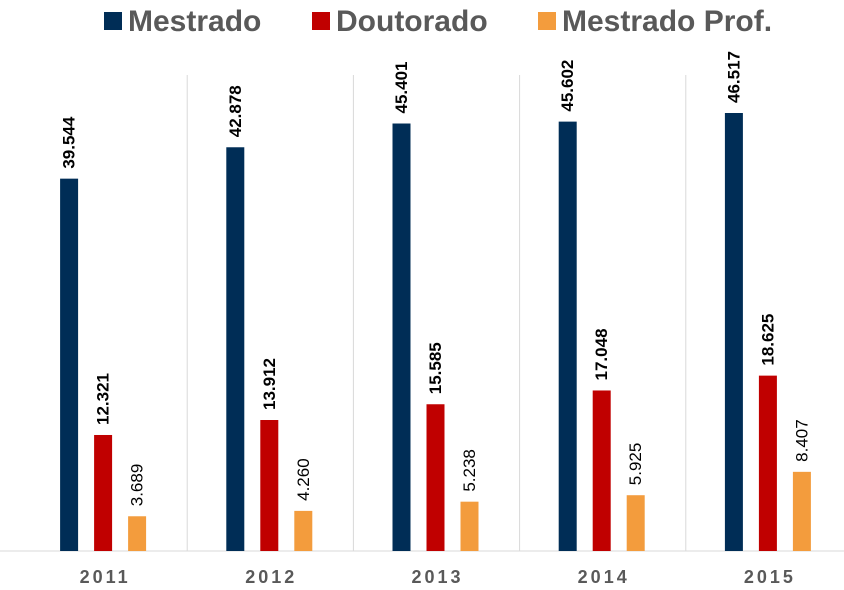 The image size is (844, 590). Describe the element at coordinates (667, 21) in the screenshot. I see `legend-label: Mestrado Prof.` at that location.